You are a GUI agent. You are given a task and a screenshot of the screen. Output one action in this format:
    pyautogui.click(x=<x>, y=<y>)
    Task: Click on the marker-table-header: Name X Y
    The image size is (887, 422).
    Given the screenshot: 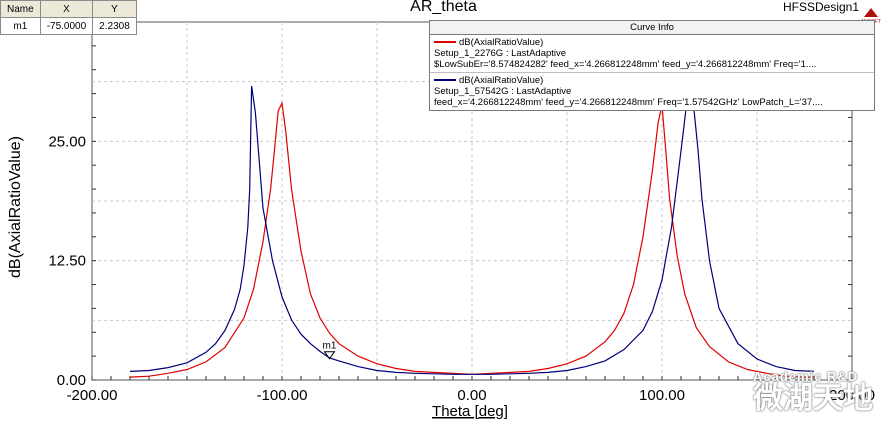 What is the action you would take?
    pyautogui.click(x=68, y=9)
    